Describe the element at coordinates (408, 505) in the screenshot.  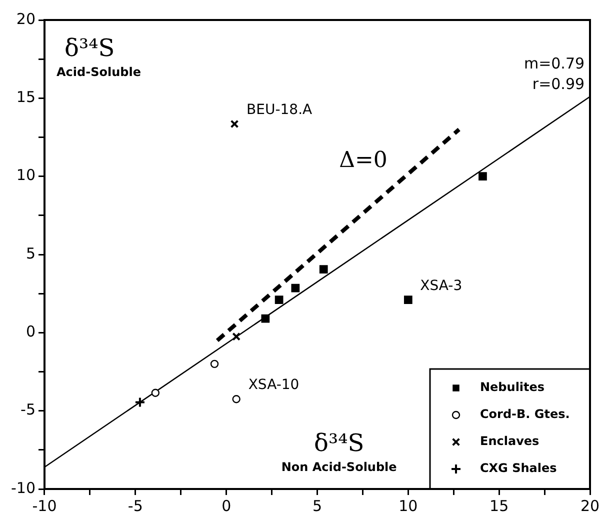
I see `x-tick-label: 10` at that location.